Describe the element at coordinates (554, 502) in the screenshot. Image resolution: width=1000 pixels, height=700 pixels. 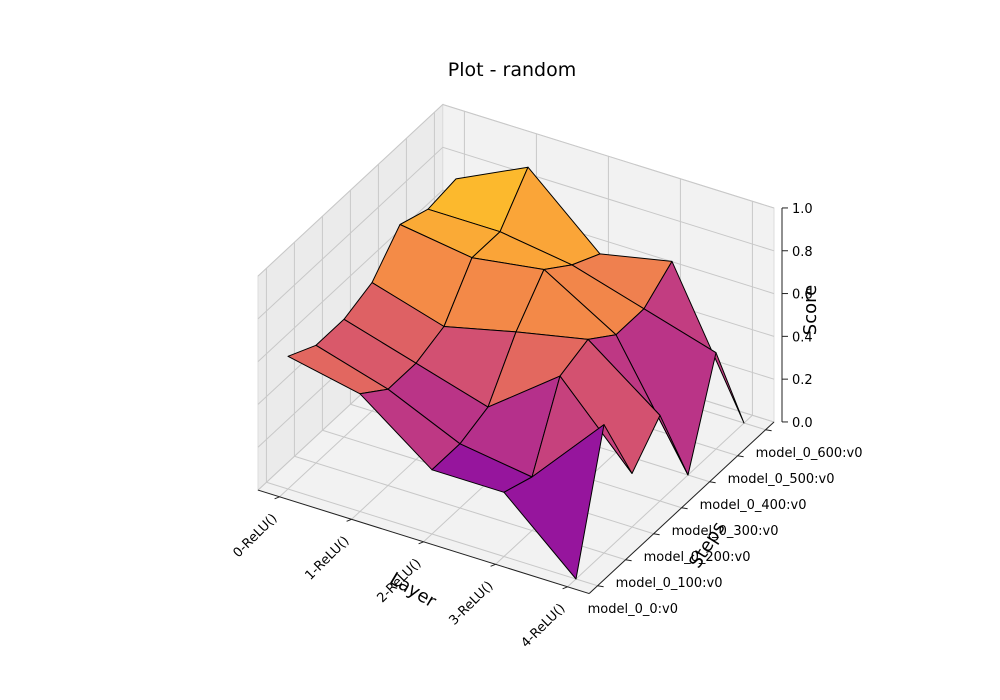
I see `surface-facet` at that location.